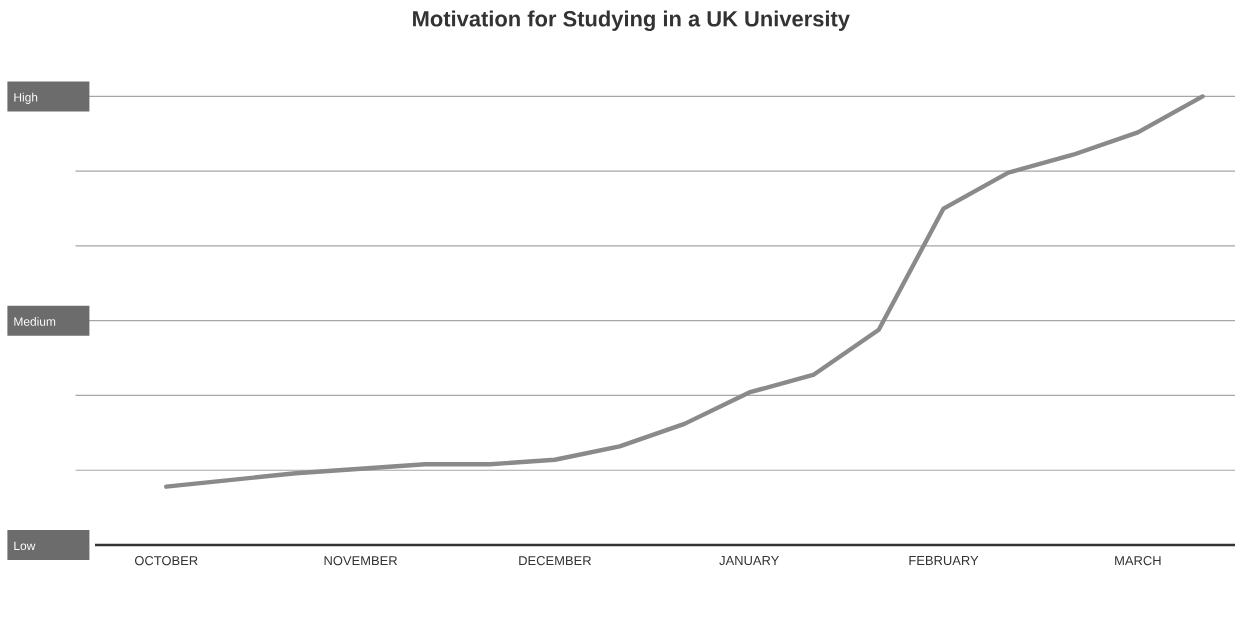  Describe the element at coordinates (35, 321) in the screenshot. I see `text: Medium` at that location.